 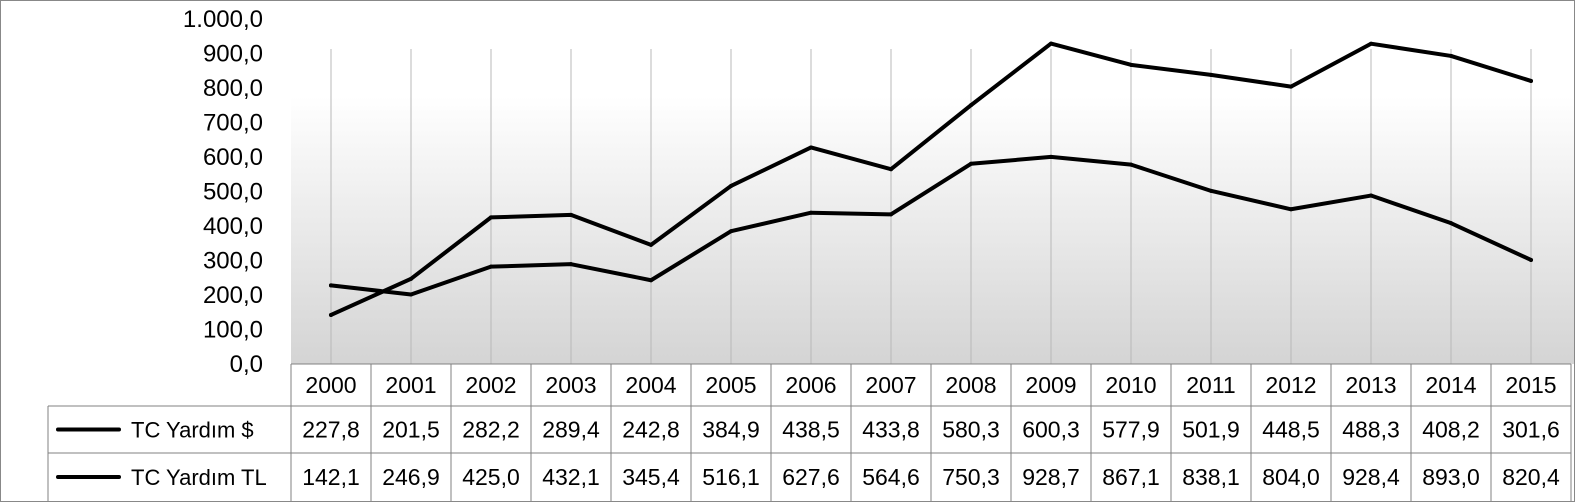 I want to click on category-label-2007: 2007, so click(x=890, y=385).